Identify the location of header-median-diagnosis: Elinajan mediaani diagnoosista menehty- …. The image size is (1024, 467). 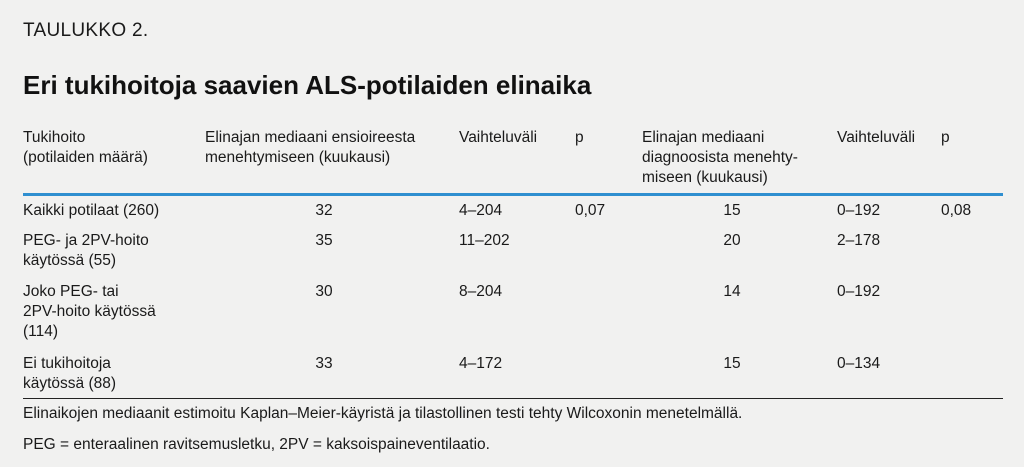
(720, 158).